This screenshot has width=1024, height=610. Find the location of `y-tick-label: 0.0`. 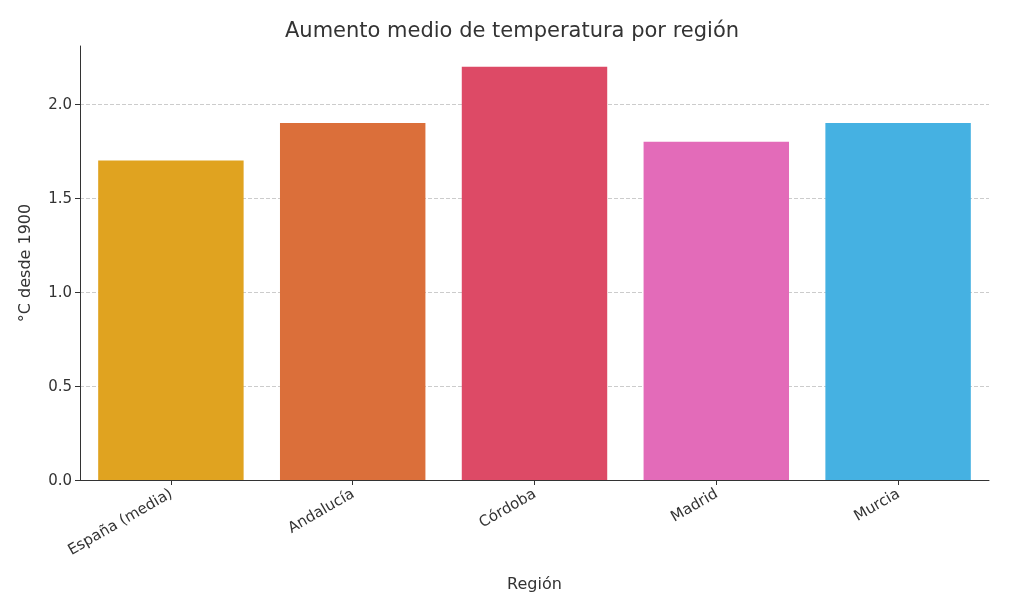

y-tick-label: 0.0 is located at coordinates (60, 480).